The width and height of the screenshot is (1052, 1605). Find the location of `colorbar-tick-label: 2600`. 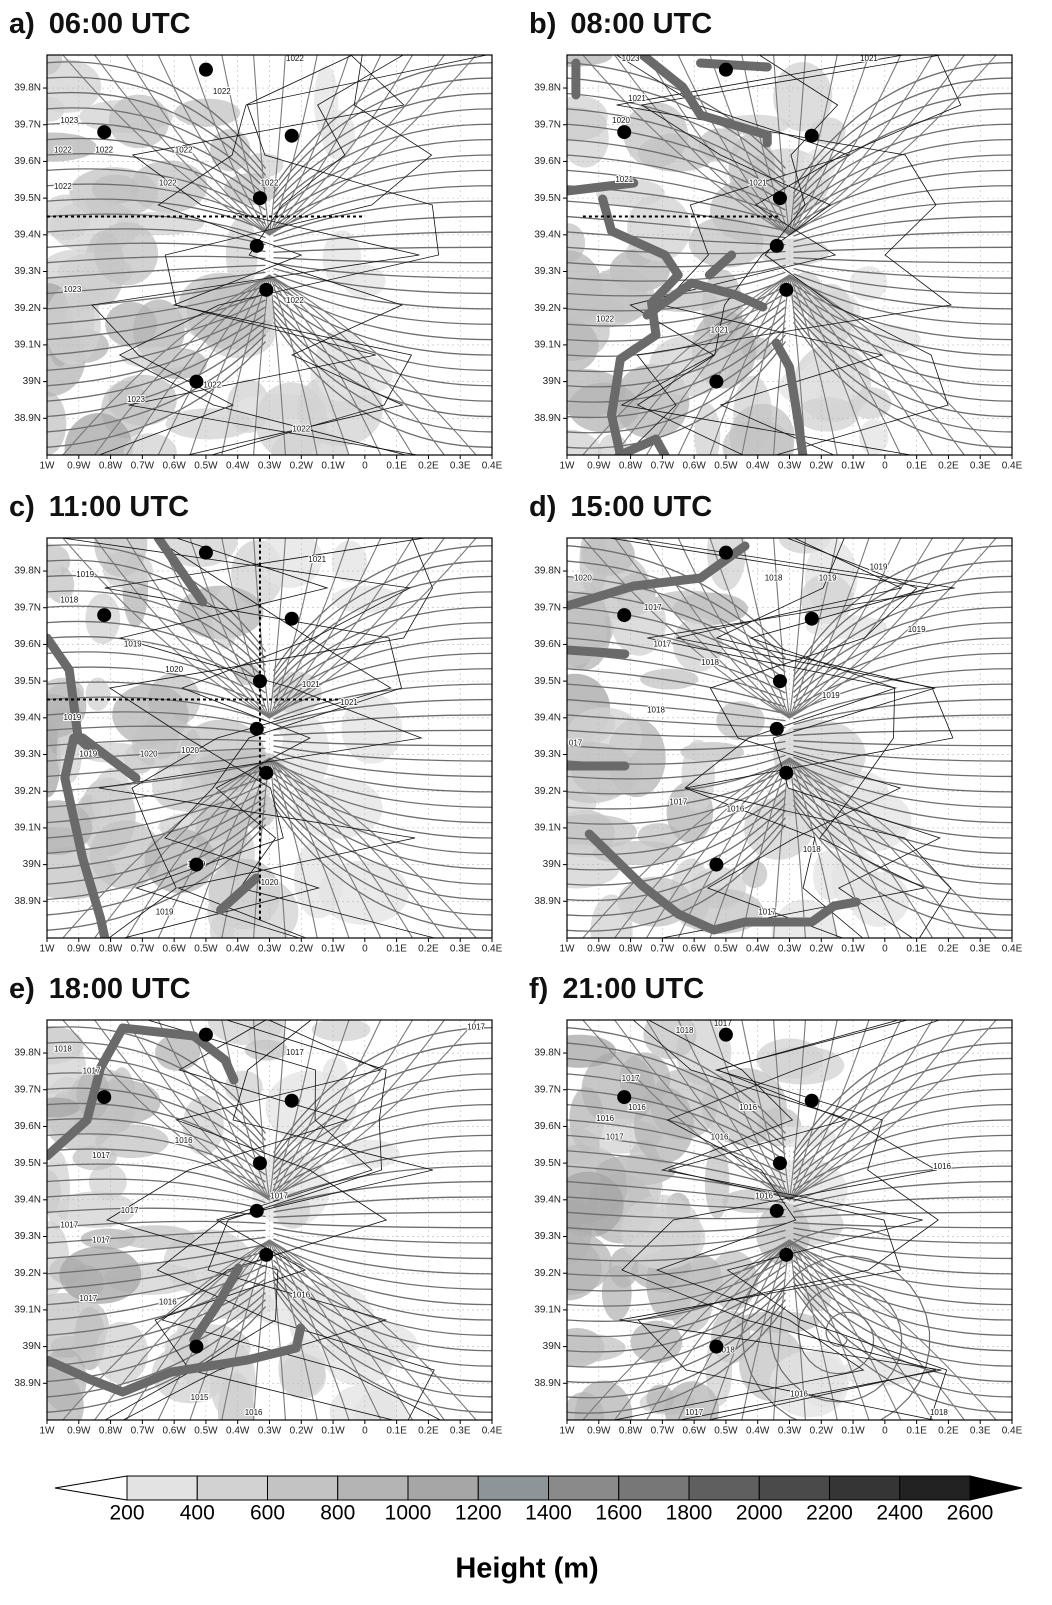

colorbar-tick-label: 2600 is located at coordinates (970, 1513).